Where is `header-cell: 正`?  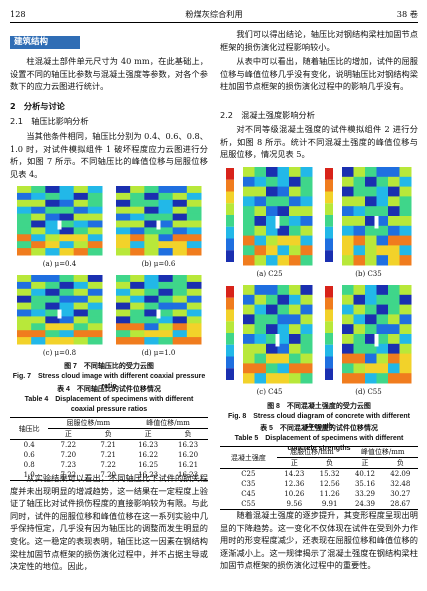
header-cell: 正 is located at coordinates (68, 434).